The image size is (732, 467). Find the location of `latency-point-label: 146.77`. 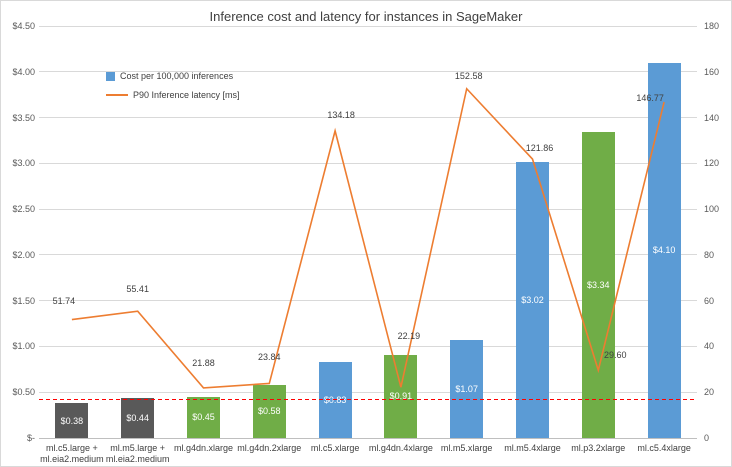

latency-point-label: 146.77 is located at coordinates (650, 98).